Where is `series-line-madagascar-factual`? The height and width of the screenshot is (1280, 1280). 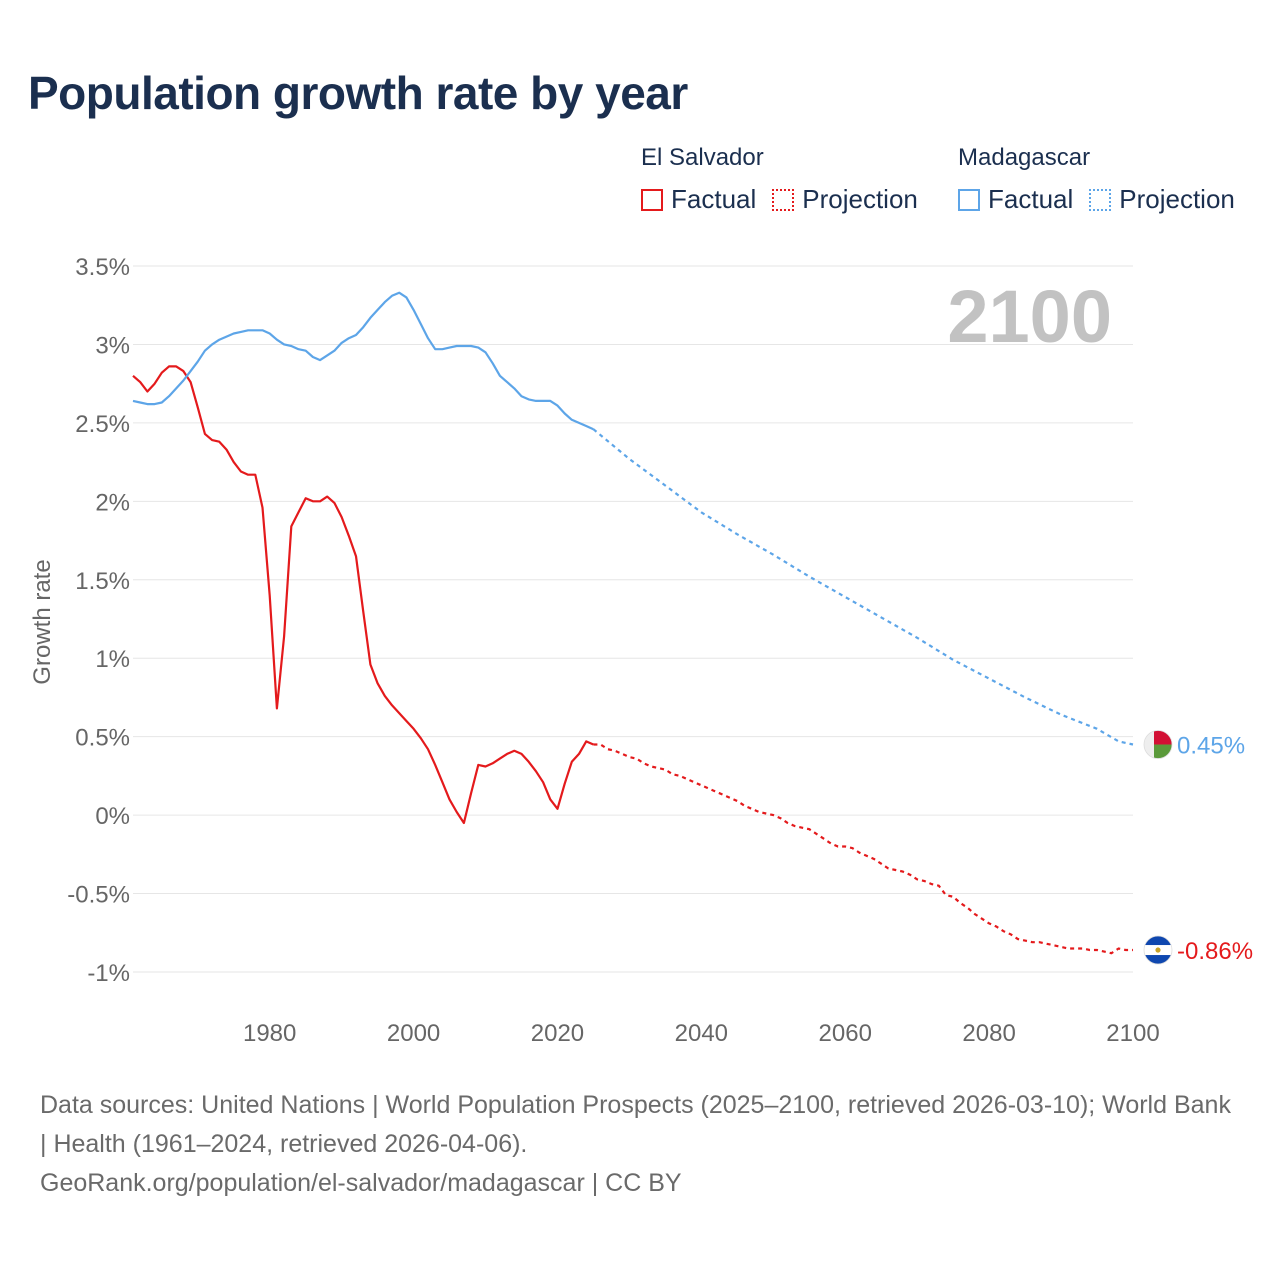 series-line-madagascar-factual is located at coordinates (363, 361).